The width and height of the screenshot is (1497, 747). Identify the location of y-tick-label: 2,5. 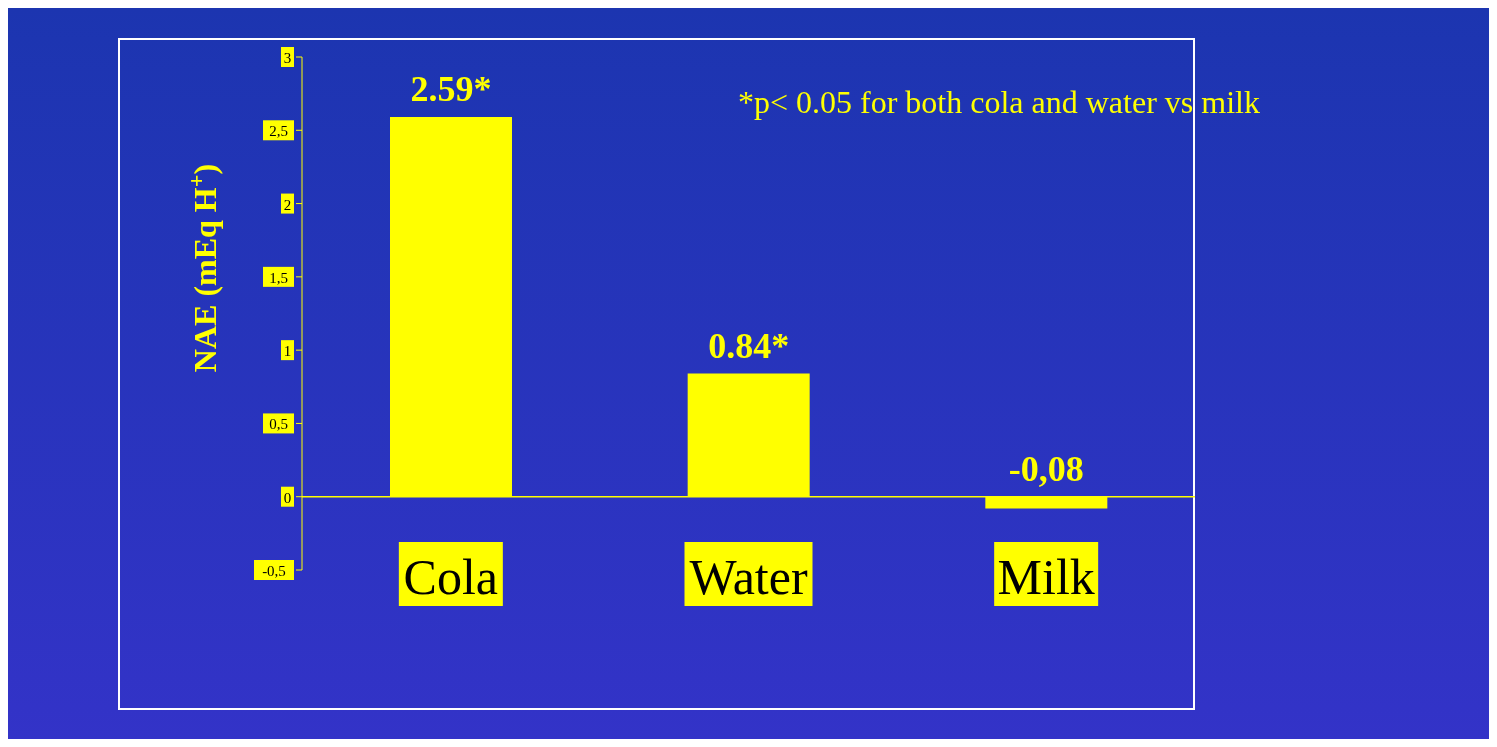
(278, 131).